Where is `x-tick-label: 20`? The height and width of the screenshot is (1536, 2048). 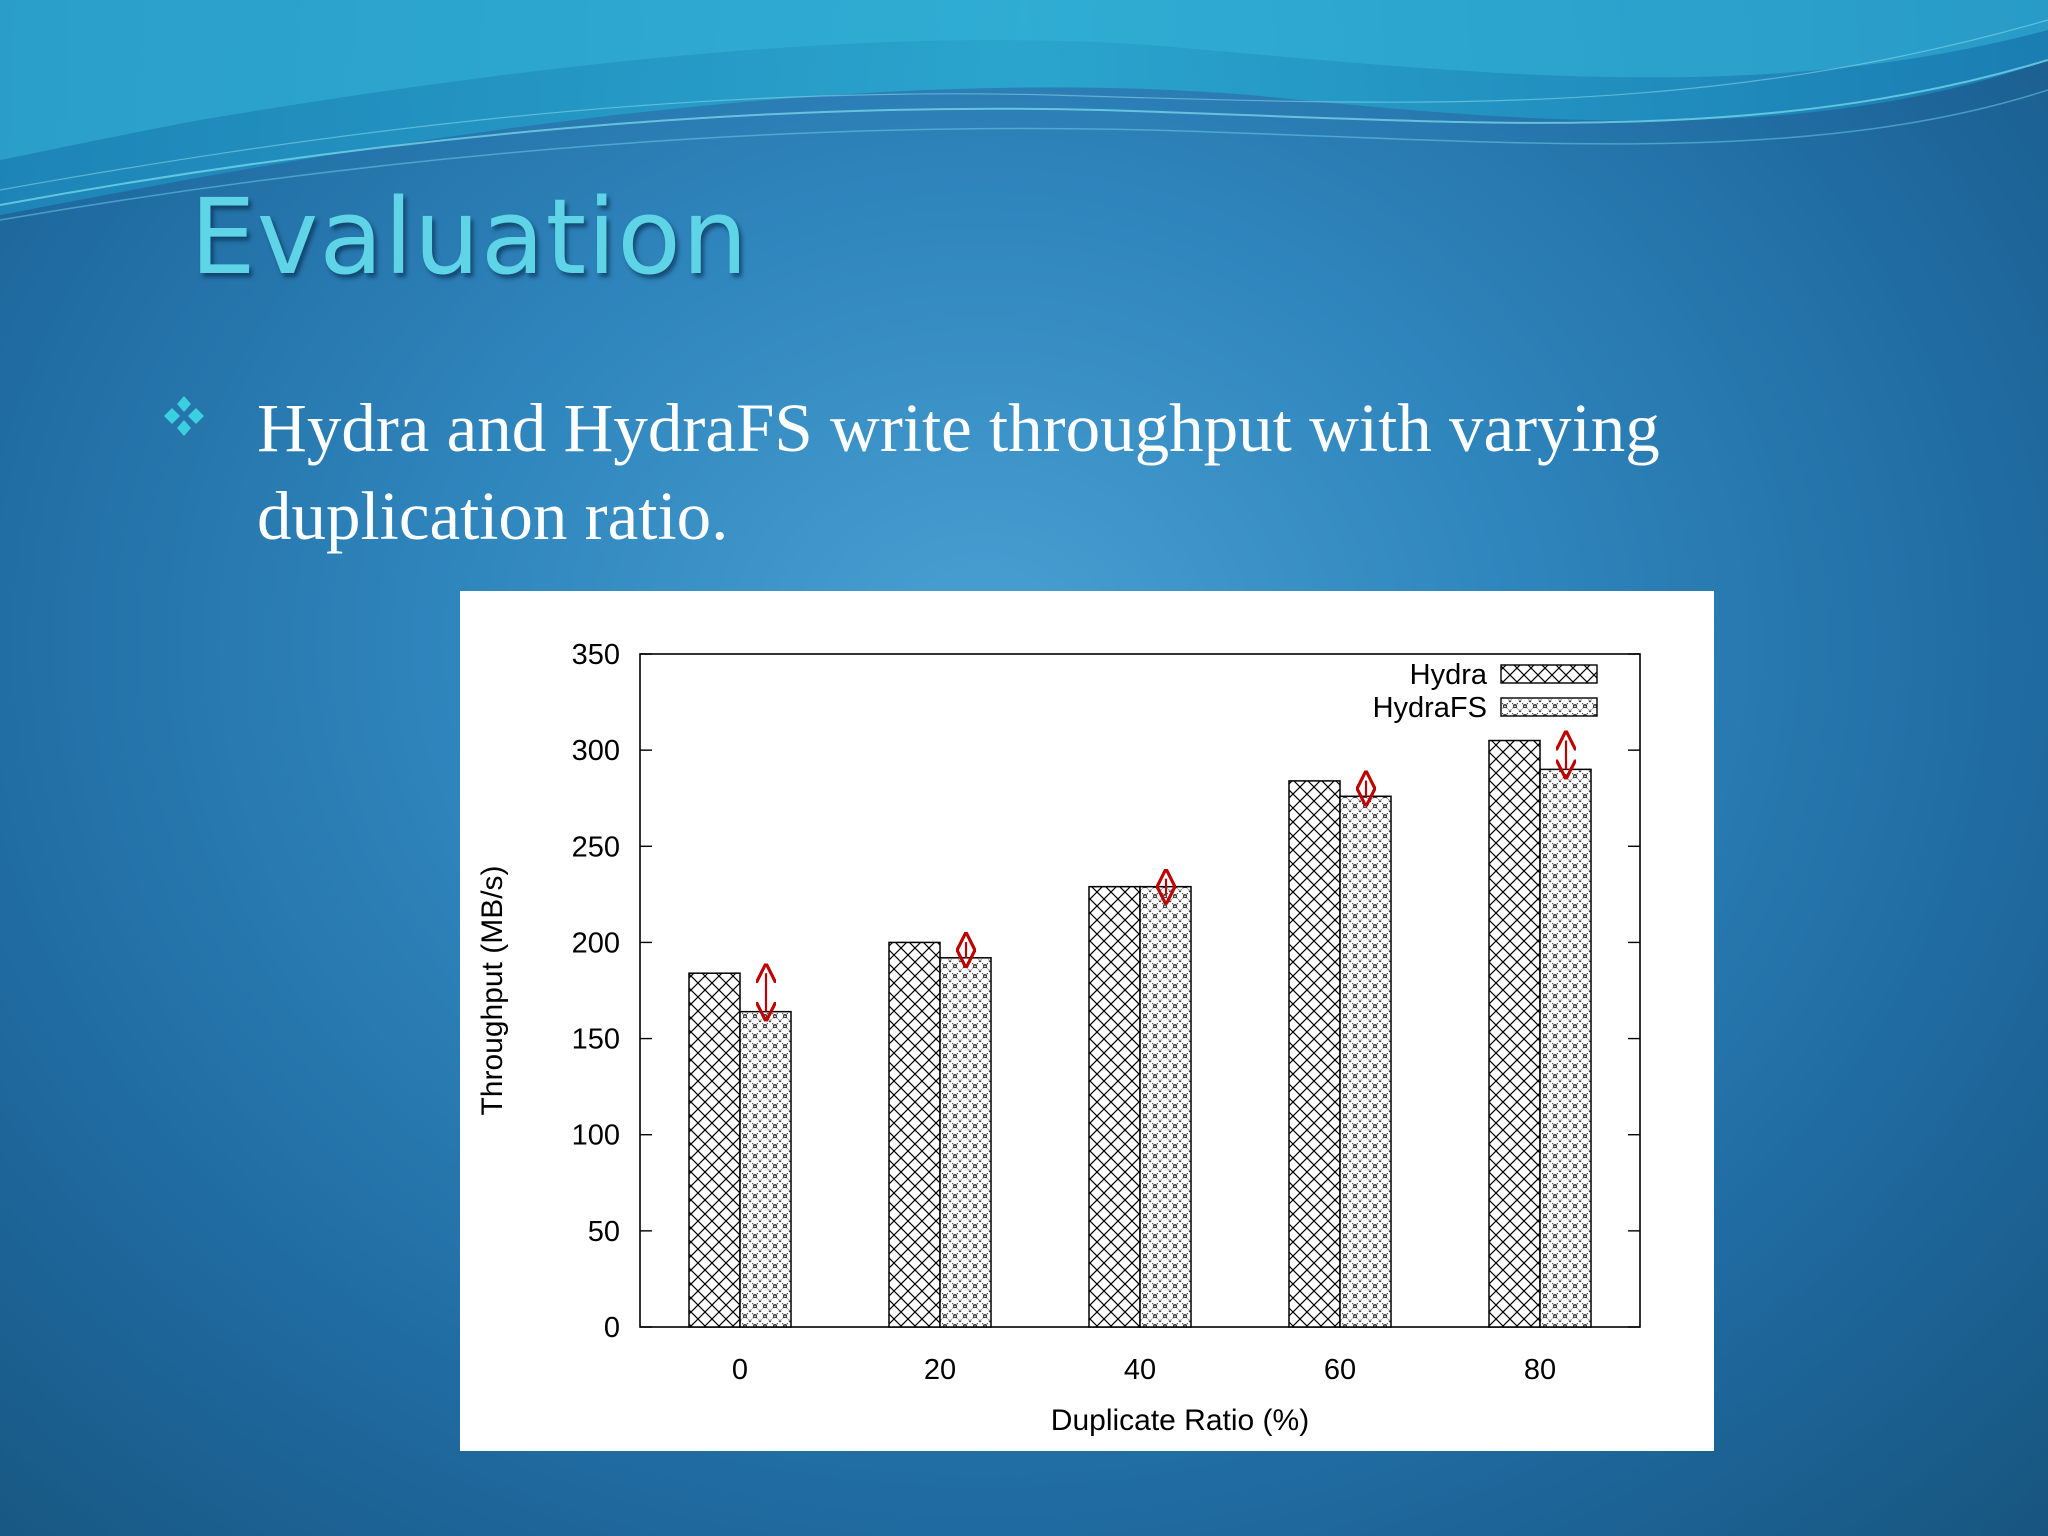 x-tick-label: 20 is located at coordinates (940, 1370).